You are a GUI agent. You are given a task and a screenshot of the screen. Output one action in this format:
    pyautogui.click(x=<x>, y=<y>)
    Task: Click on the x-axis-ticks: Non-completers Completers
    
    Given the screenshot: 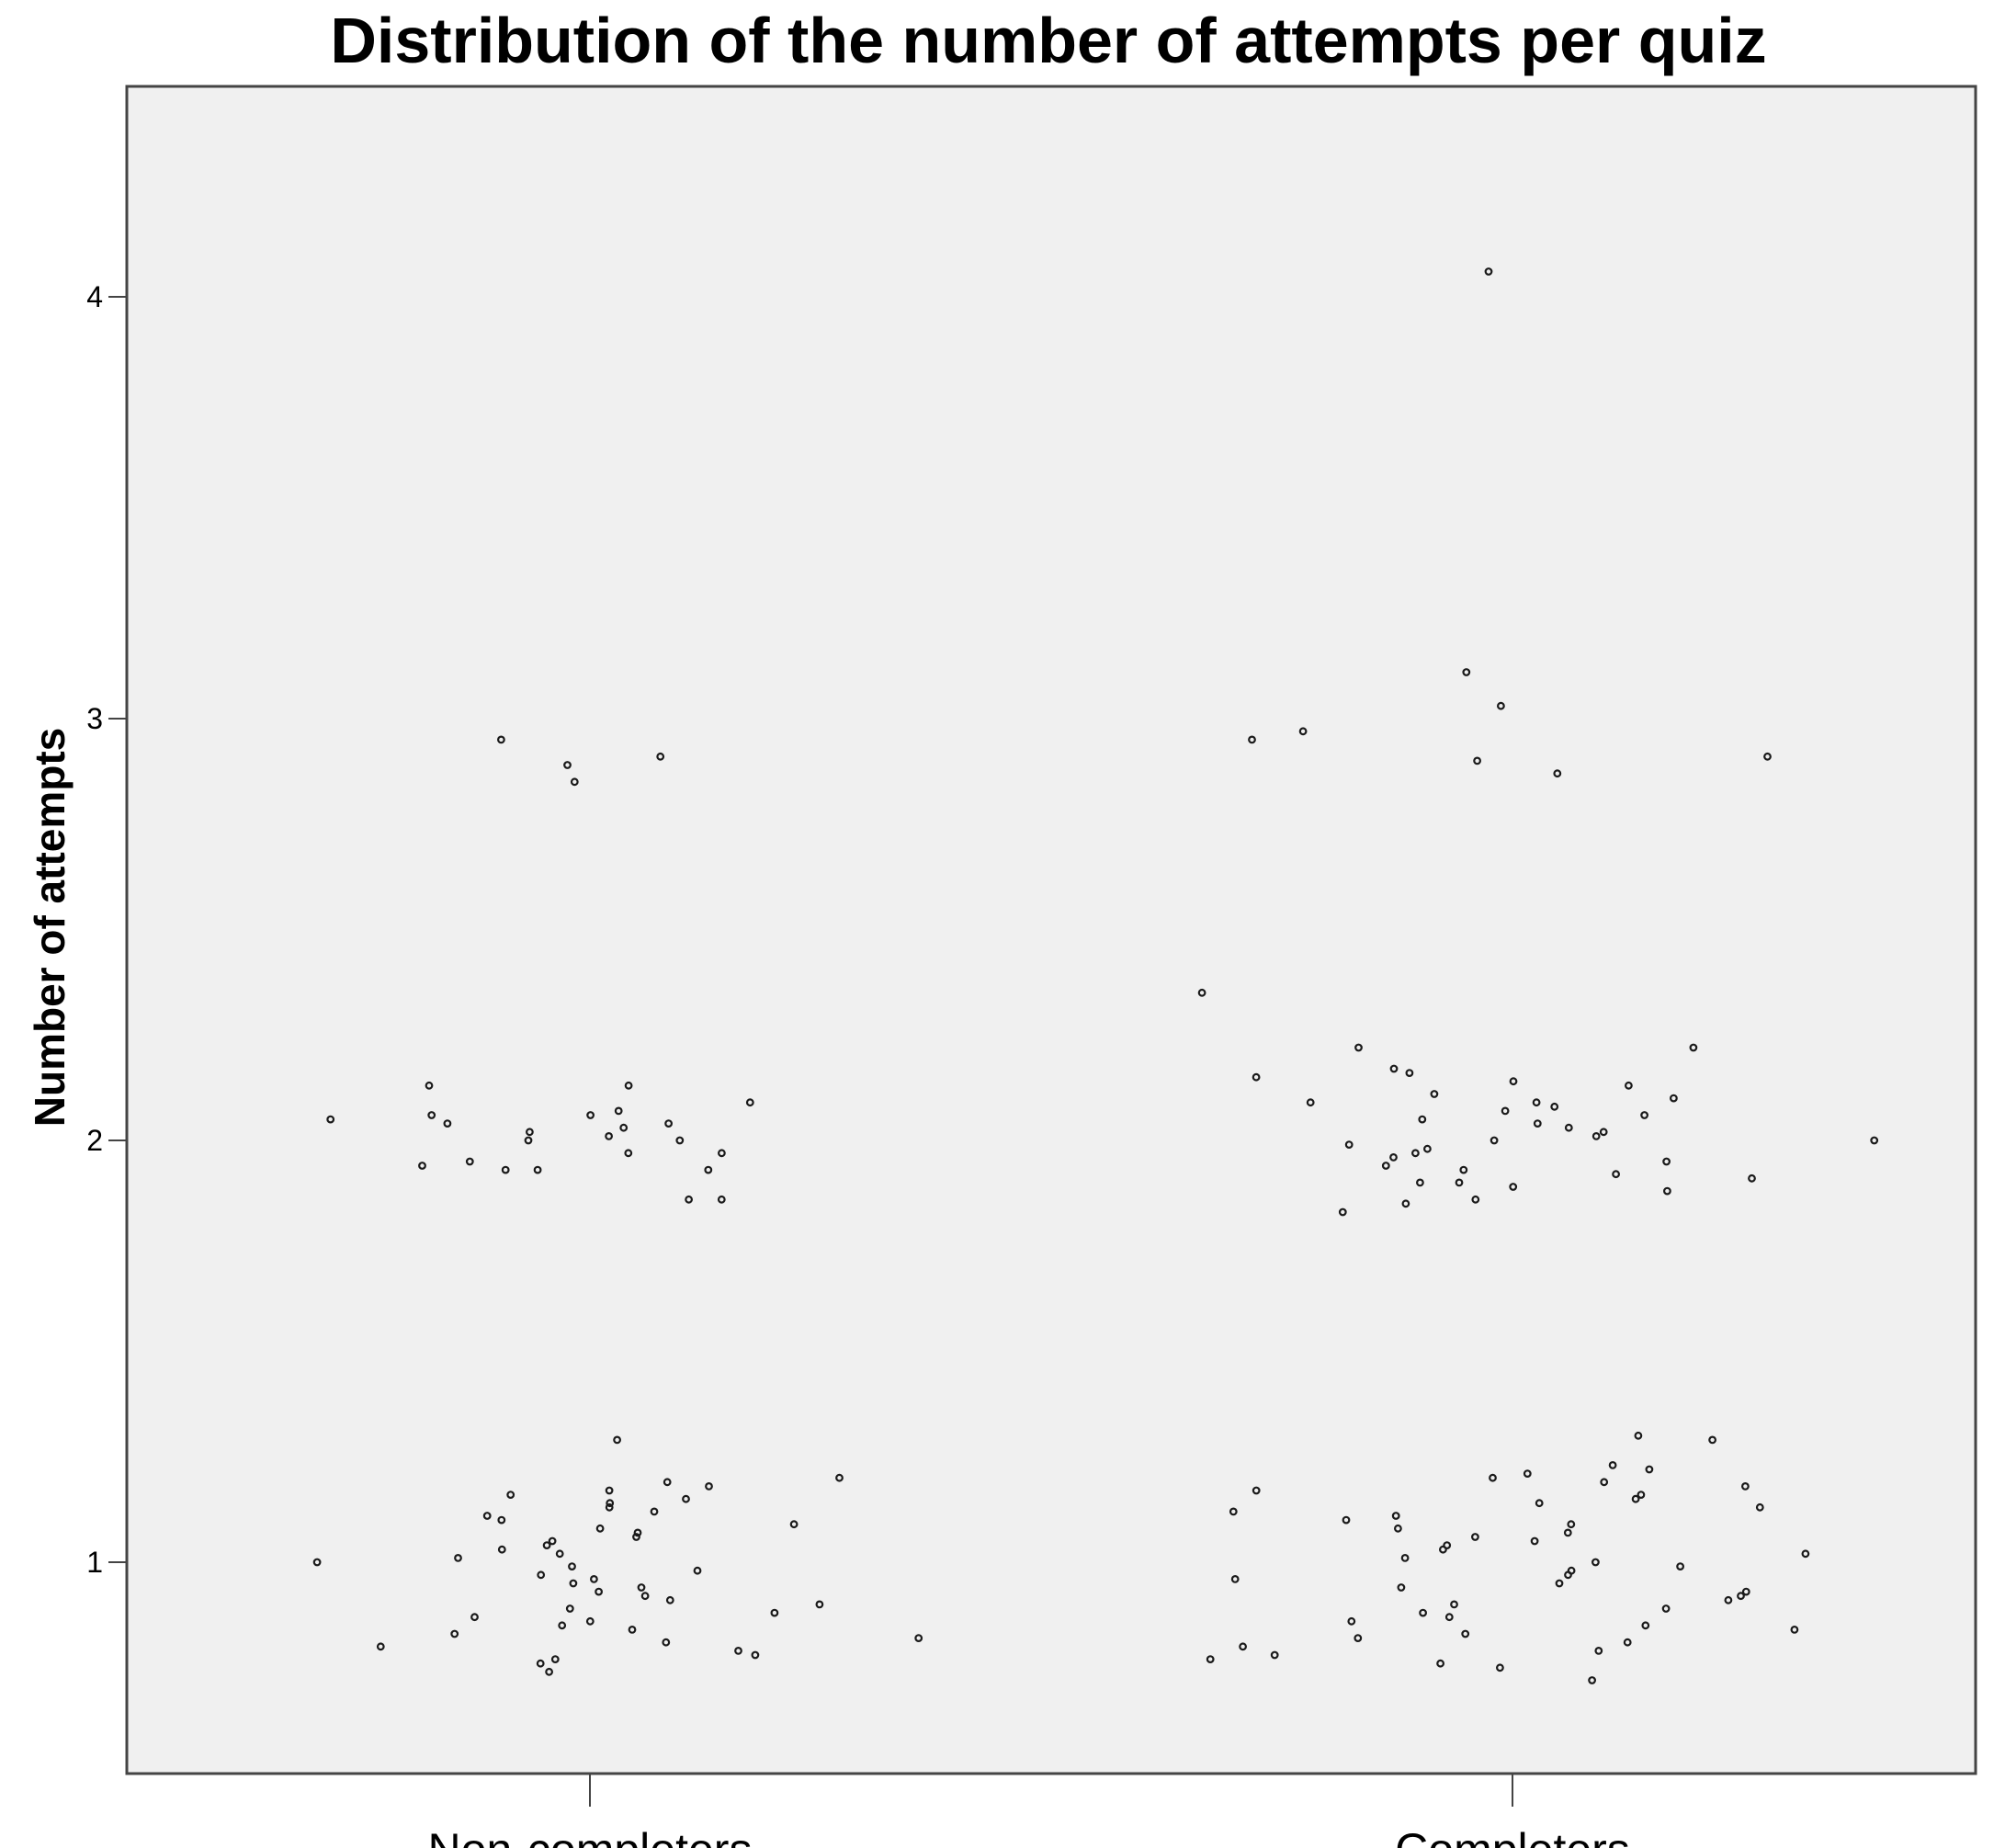 What is the action you would take?
    pyautogui.click(x=1029, y=1811)
    